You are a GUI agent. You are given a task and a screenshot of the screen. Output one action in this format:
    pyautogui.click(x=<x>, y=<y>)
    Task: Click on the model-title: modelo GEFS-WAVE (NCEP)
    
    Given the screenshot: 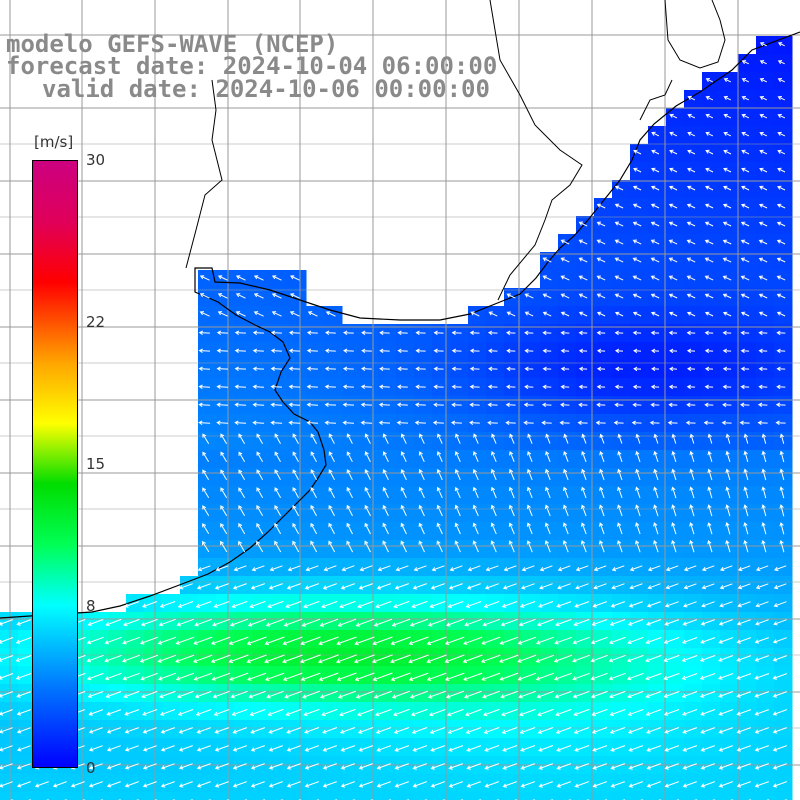 What is the action you would take?
    pyautogui.click(x=172, y=44)
    